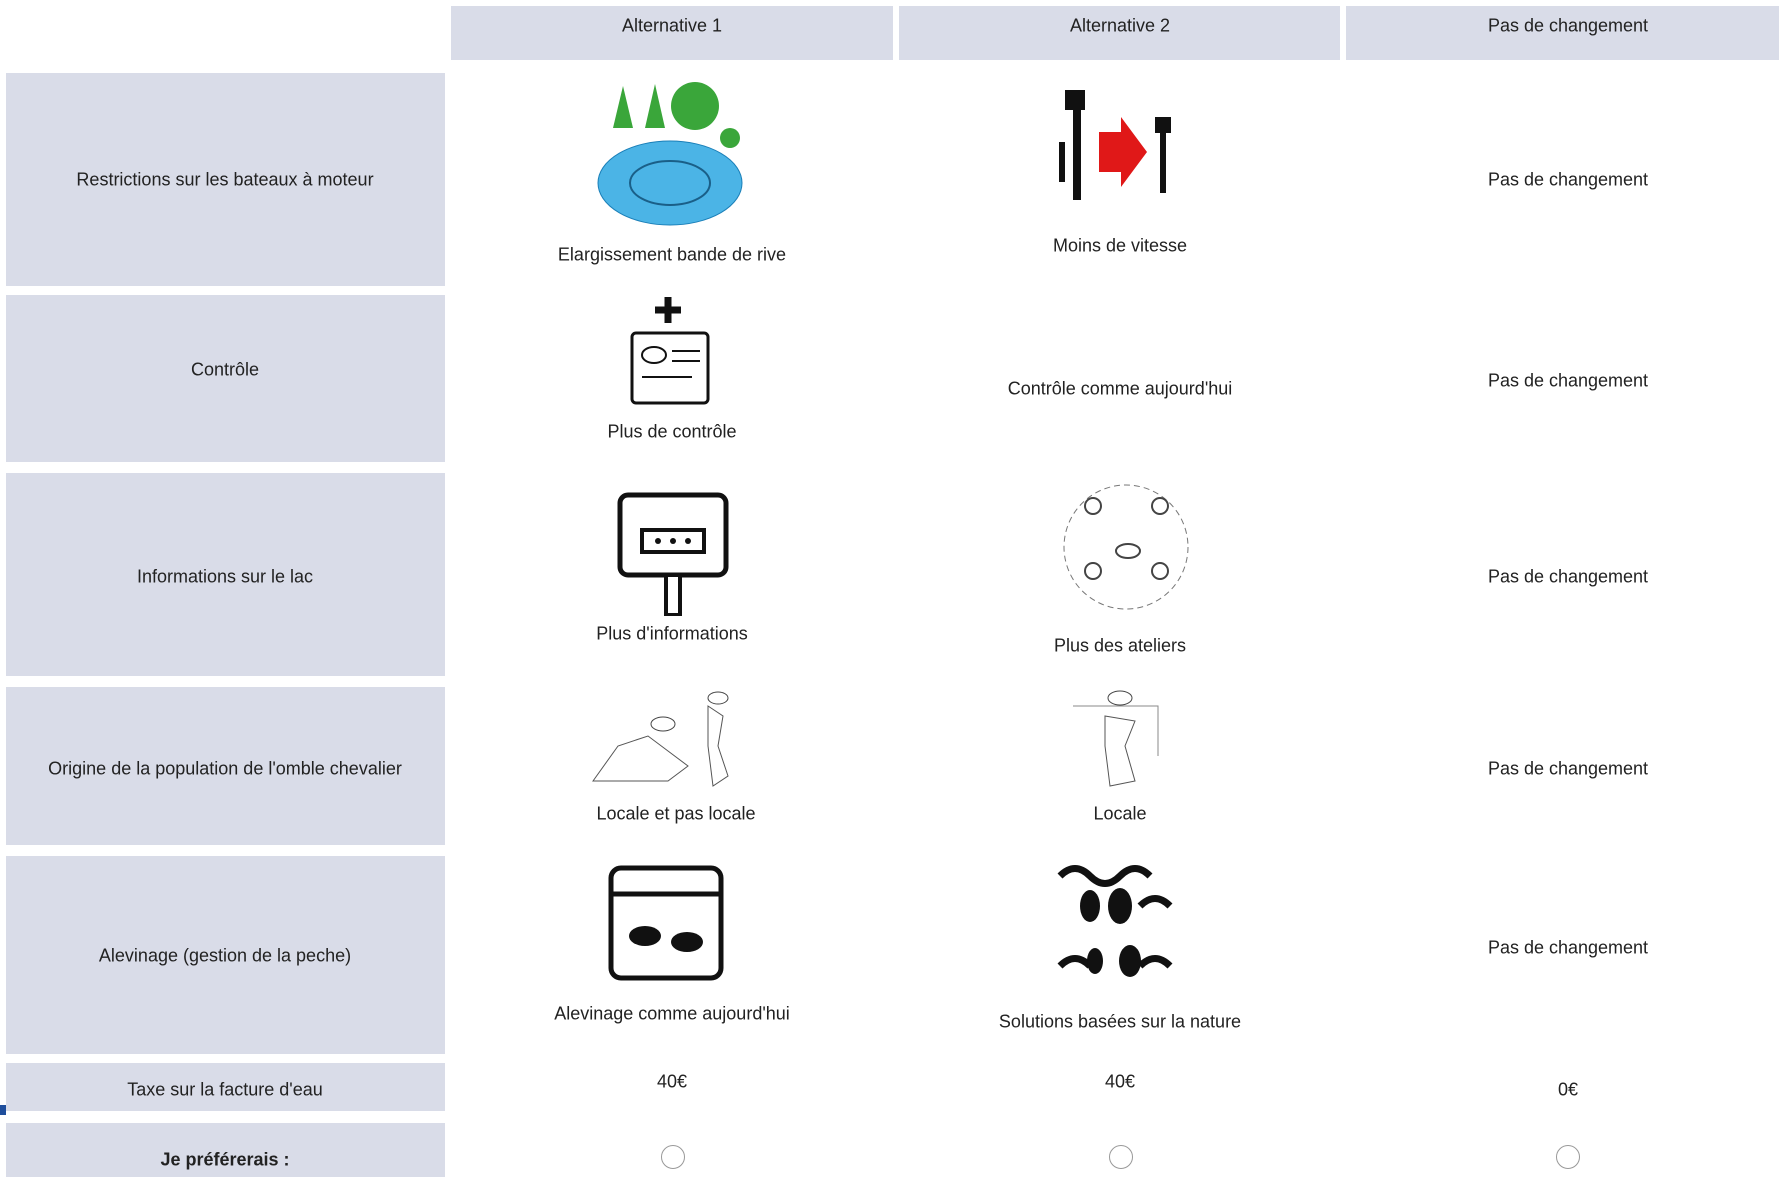 The image size is (1779, 1177). I want to click on row-label: Taxe sur la facture d'eau, so click(225, 1089).